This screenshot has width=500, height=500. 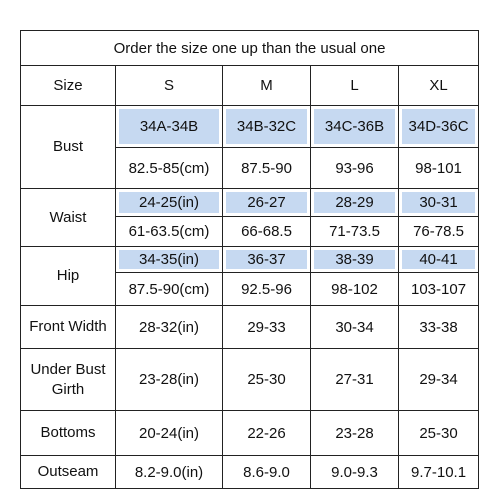 I want to click on value-cell: 20-24(in), so click(x=169, y=433).